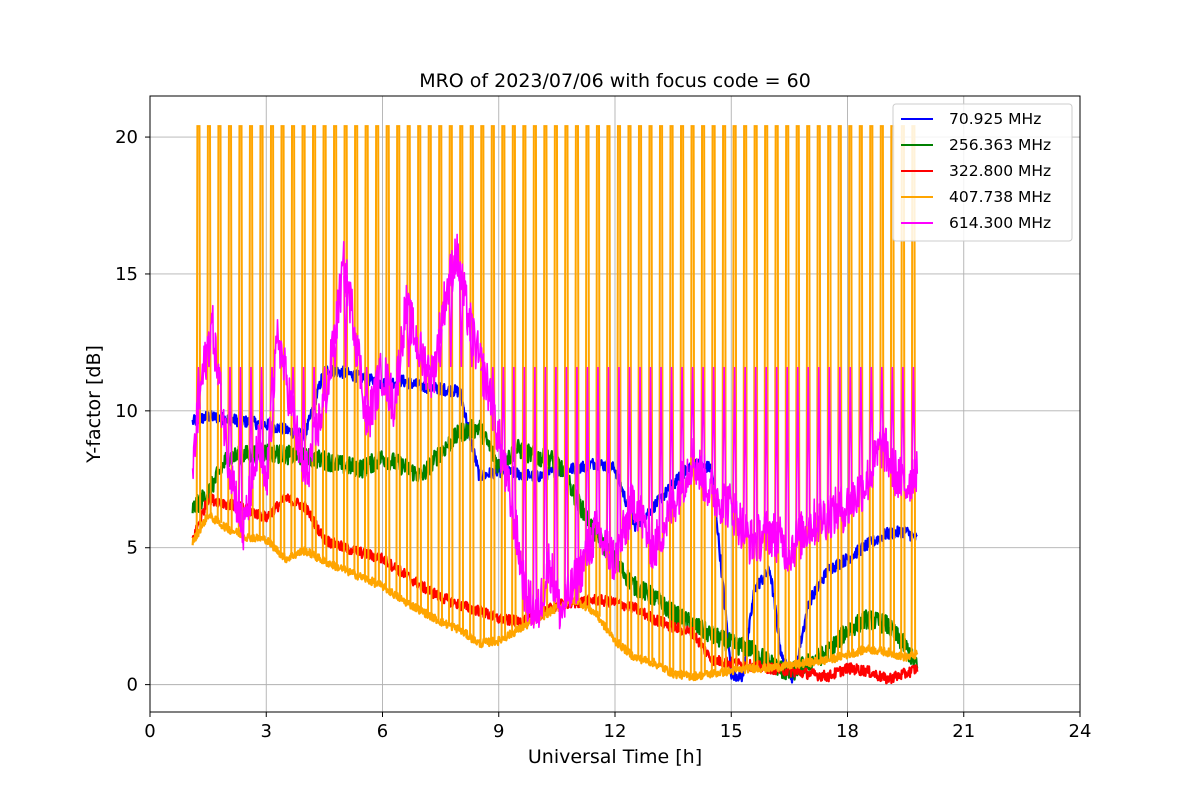 The height and width of the screenshot is (800, 1200). What do you see at coordinates (94, 404) in the screenshot?
I see `y-axis-label: Y-factor [dB]` at bounding box center [94, 404].